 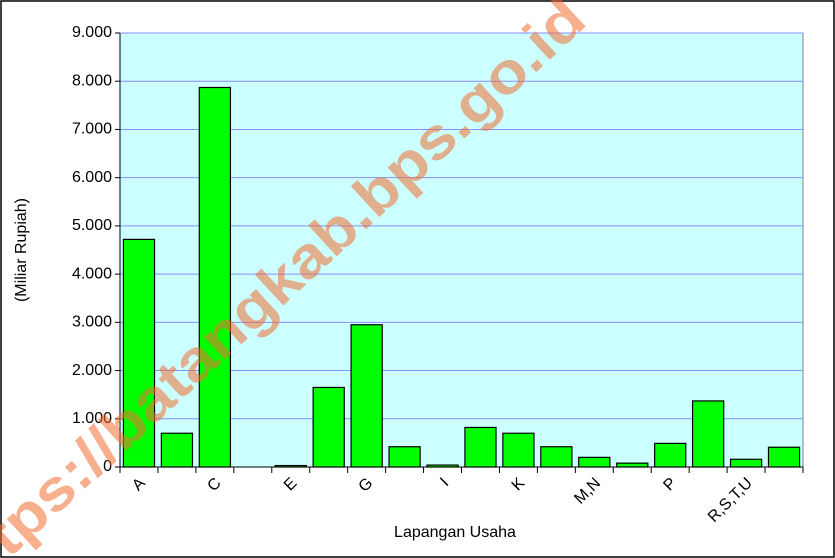 I want to click on y-tick-label: 9.000, so click(x=92, y=32).